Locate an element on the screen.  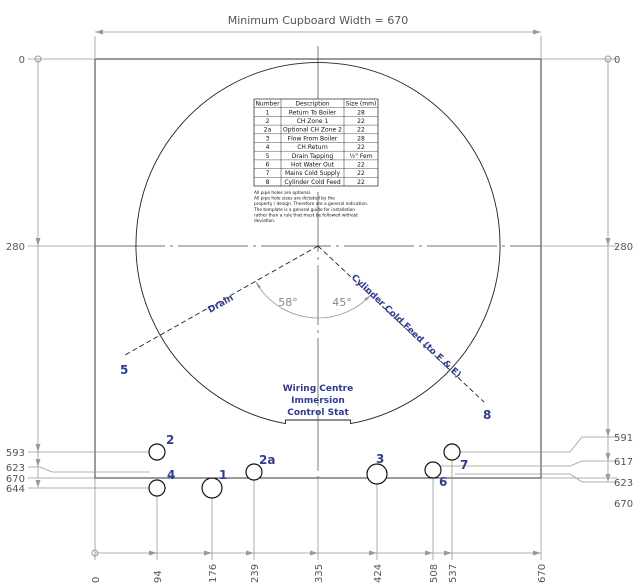
table-cell: Cylinder Cold Feed is located at coordinates (312, 182).